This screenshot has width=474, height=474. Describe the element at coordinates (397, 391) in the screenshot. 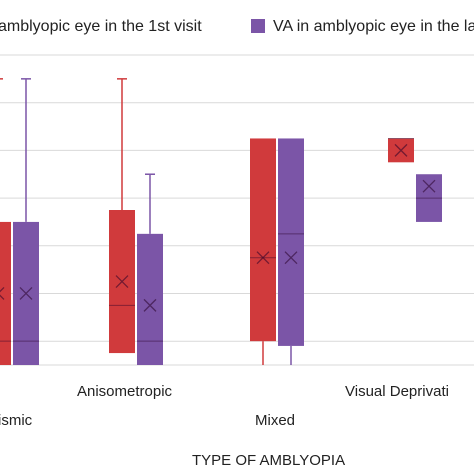

I see `category-label-visual-deprivation: Visual Deprivati` at that location.